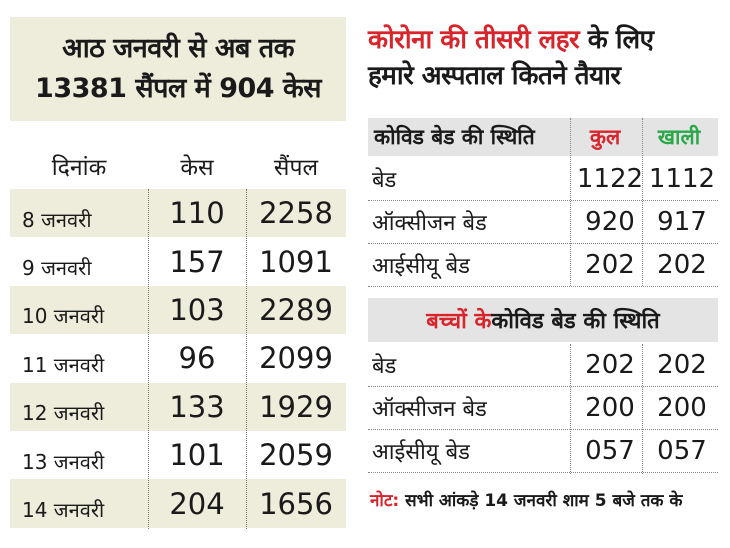  What do you see at coordinates (197, 503) in the screenshot?
I see `row-cases: 204` at bounding box center [197, 503].